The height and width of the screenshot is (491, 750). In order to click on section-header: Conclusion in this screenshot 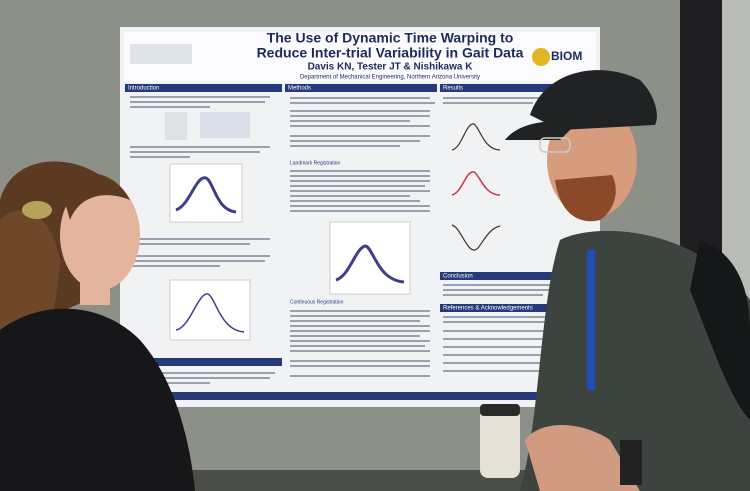, I will do `click(458, 277)`.